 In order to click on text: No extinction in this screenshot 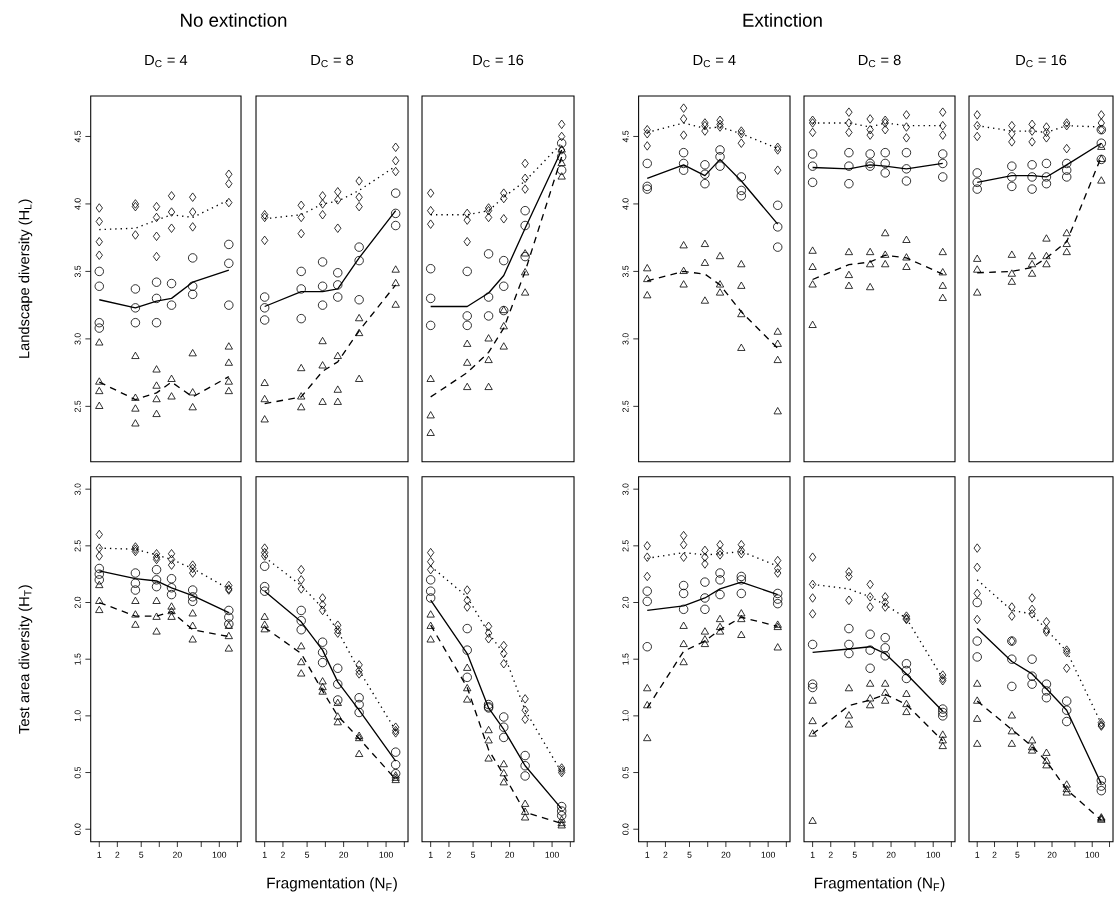, I will do `click(234, 20)`.